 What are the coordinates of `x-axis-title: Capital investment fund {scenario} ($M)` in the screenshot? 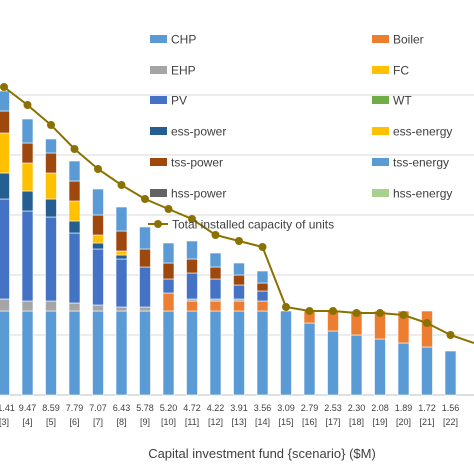 It's located at (262, 453).